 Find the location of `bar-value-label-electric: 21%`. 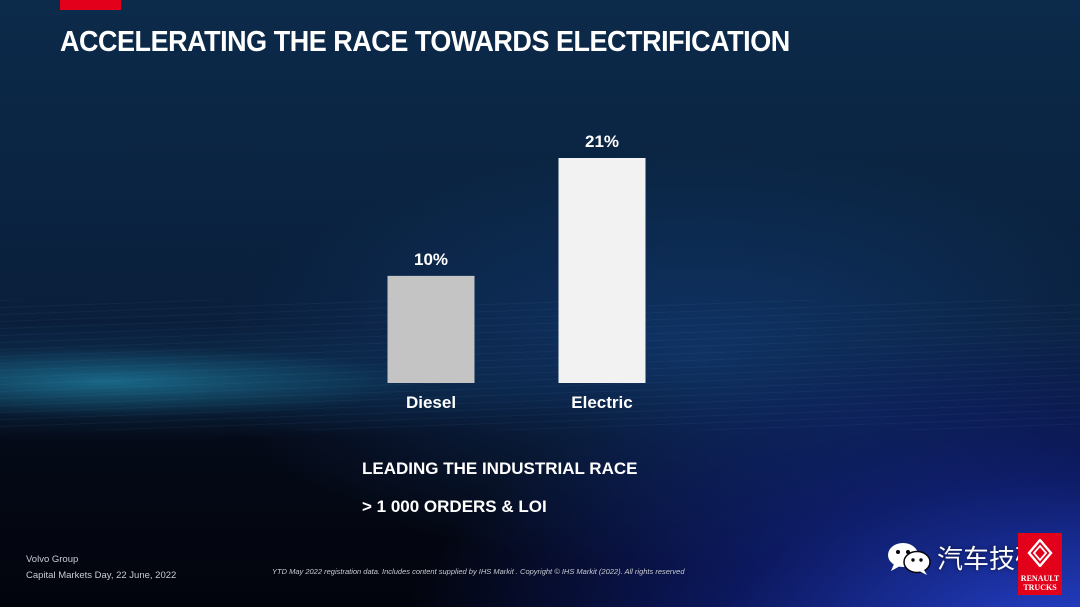

bar-value-label-electric: 21% is located at coordinates (602, 141).